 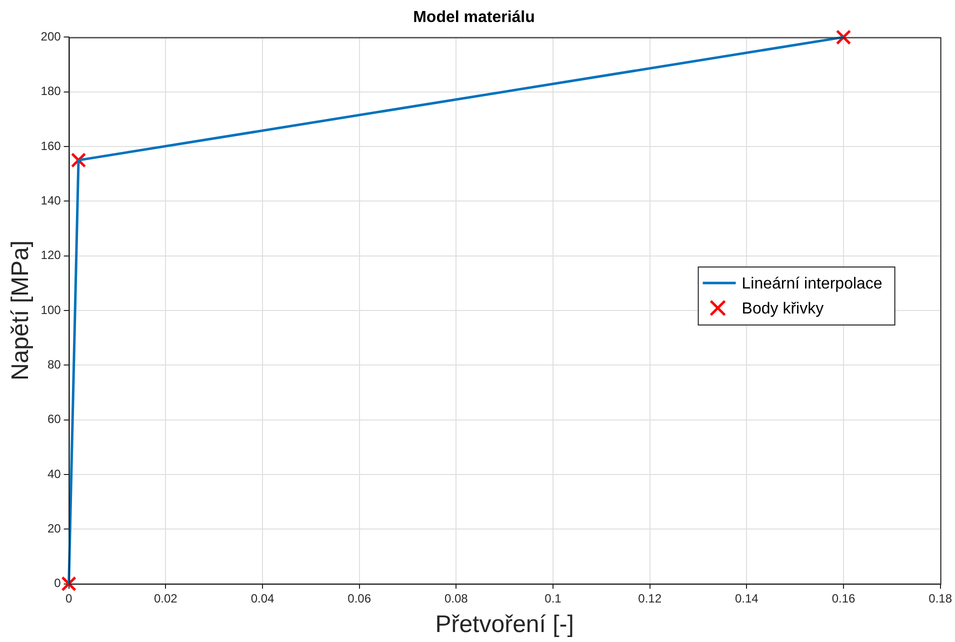 I want to click on y-tick-label: 80, so click(x=54, y=364).